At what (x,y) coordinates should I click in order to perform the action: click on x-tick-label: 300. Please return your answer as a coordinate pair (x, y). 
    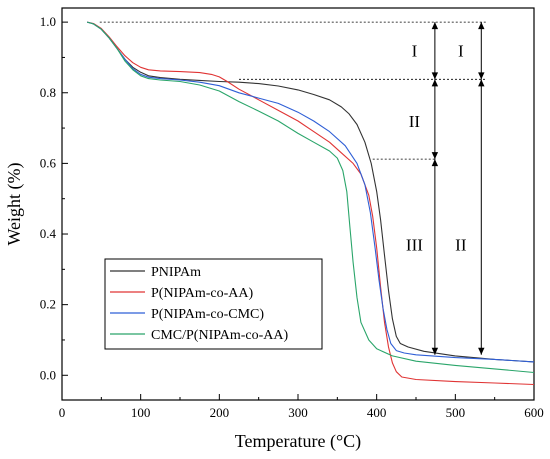
    Looking at the image, I should click on (298, 412).